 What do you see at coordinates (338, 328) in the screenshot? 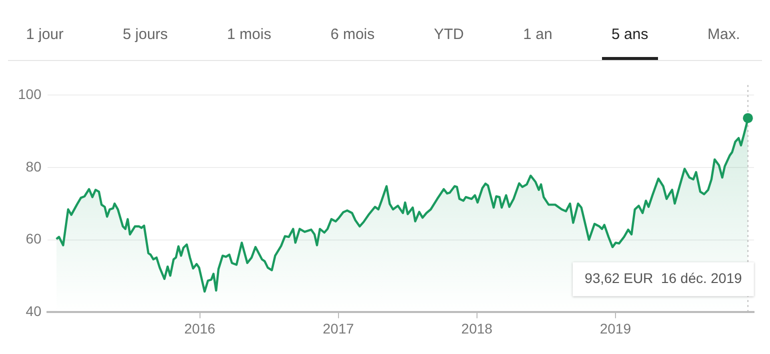
I see `x-tick-label: 2017` at bounding box center [338, 328].